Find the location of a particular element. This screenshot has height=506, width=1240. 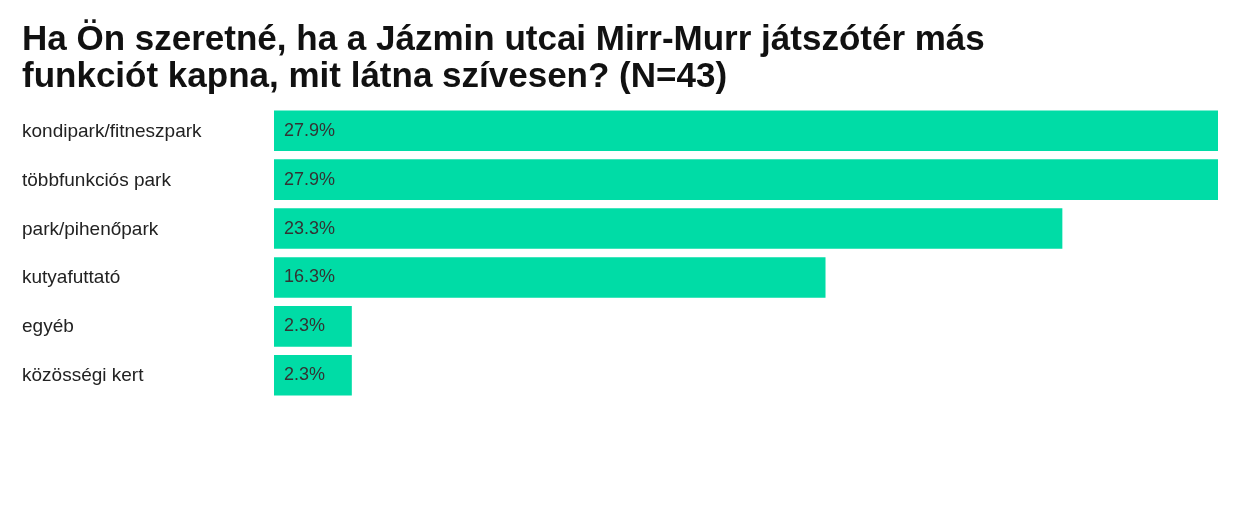

y-tick-label: közösségi kert is located at coordinates (83, 375).